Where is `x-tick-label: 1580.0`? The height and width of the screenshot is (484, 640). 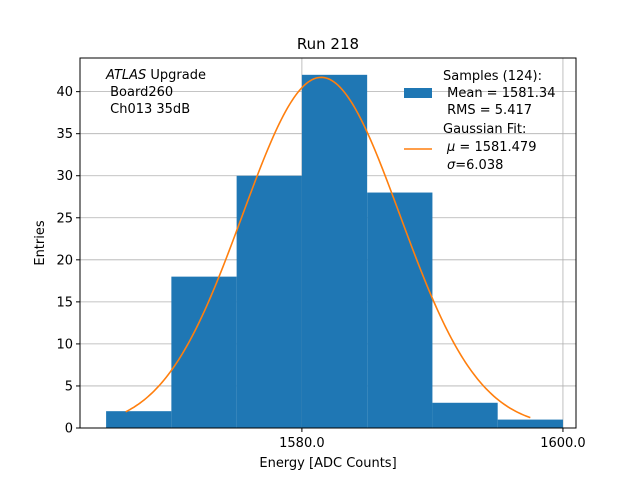
x-tick-label: 1580.0 is located at coordinates (302, 443).